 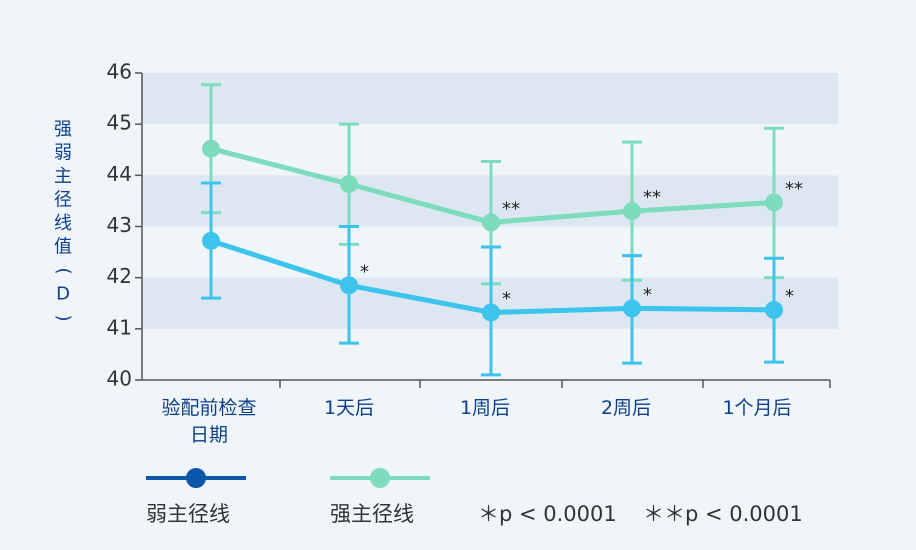 What do you see at coordinates (119, 123) in the screenshot?
I see `y-tick-label: 45` at bounding box center [119, 123].